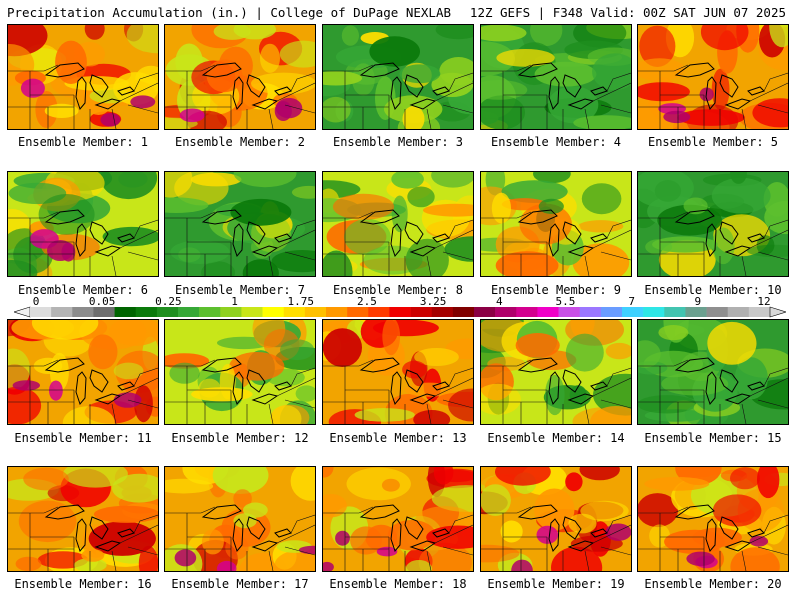  Describe the element at coordinates (433, 301) in the screenshot. I see `colorbar-tick-label: 3.25` at that location.